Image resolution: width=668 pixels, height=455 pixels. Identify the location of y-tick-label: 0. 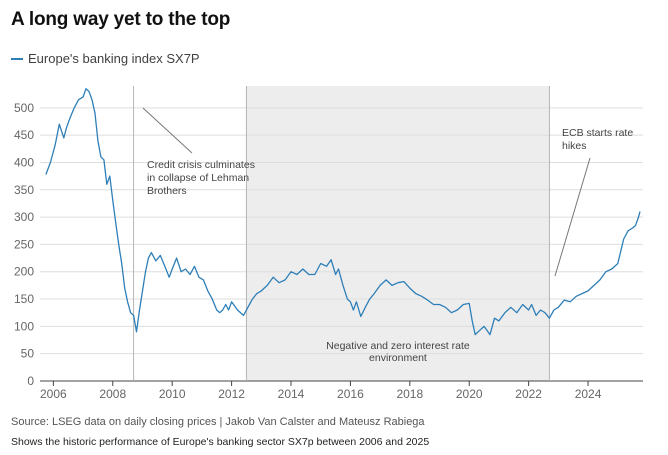
(30, 381).